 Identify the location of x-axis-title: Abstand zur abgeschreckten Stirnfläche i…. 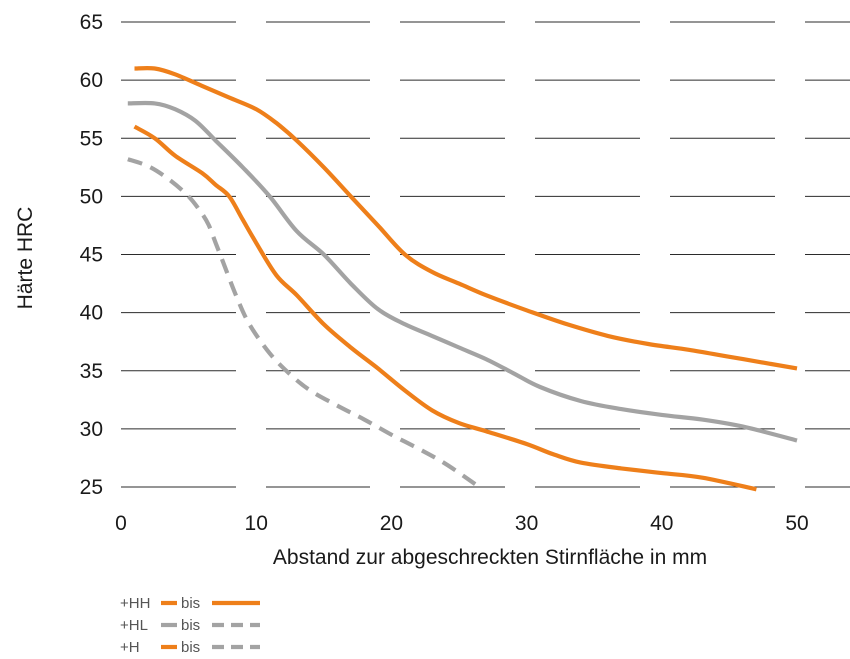
(490, 557).